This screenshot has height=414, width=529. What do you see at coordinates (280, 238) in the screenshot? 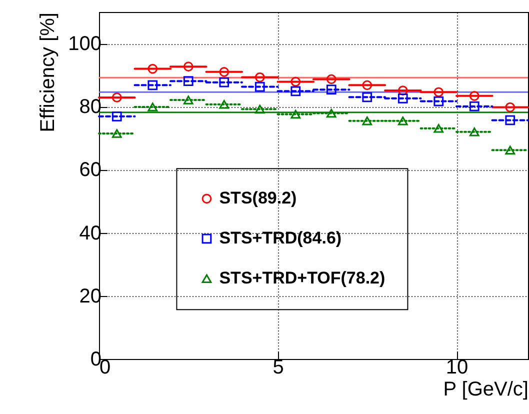
I see `legend-label: STS+TRD(84.6)` at bounding box center [280, 238].